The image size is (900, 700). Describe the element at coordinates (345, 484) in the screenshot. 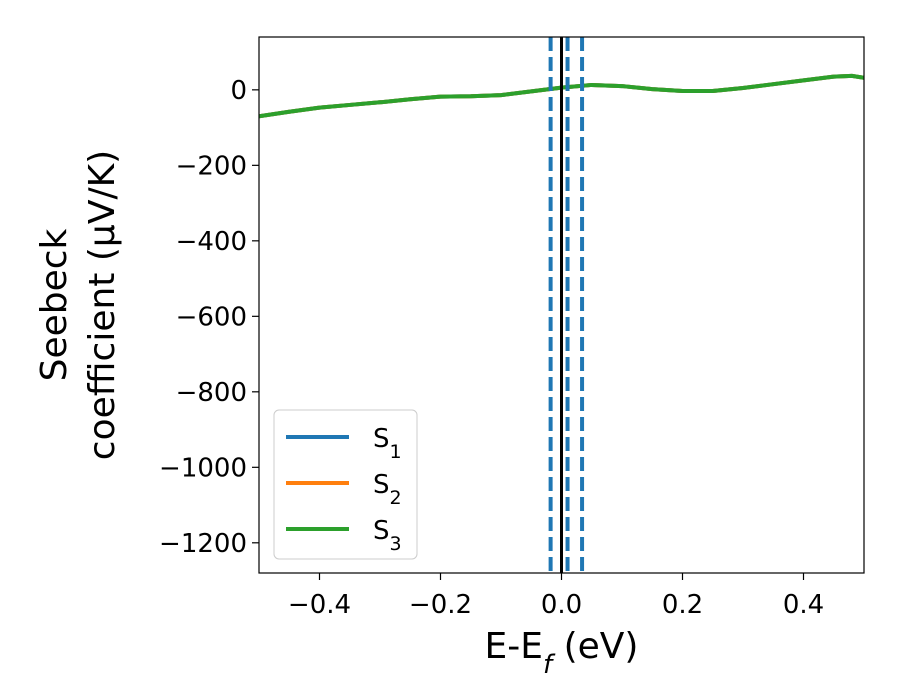

I see `legend: S1 S2 S3` at that location.